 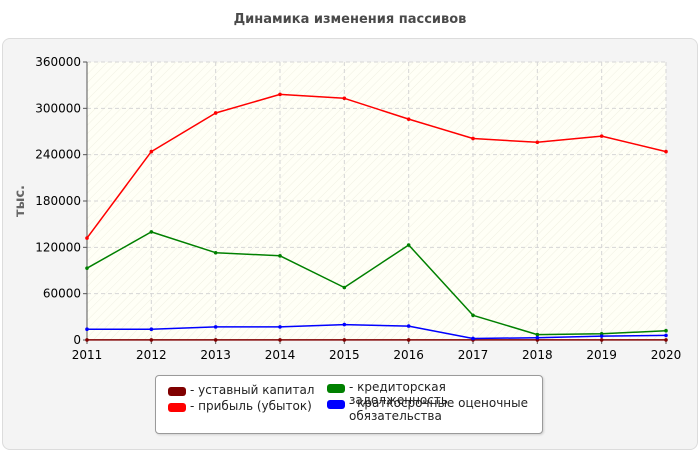 I want to click on y-tick-label: 180000, so click(x=58, y=201).